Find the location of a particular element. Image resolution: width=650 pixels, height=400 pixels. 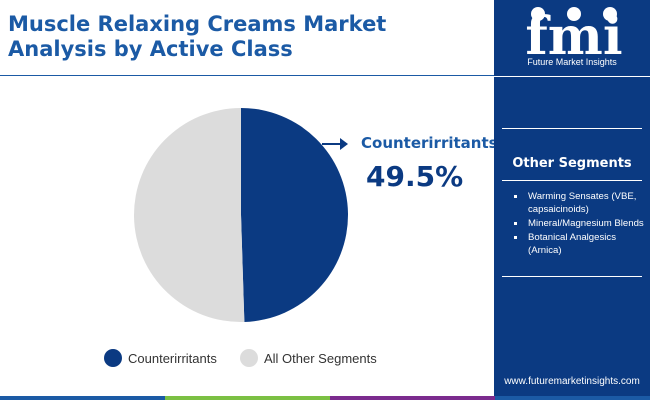

panel-mid-rule is located at coordinates (572, 180).